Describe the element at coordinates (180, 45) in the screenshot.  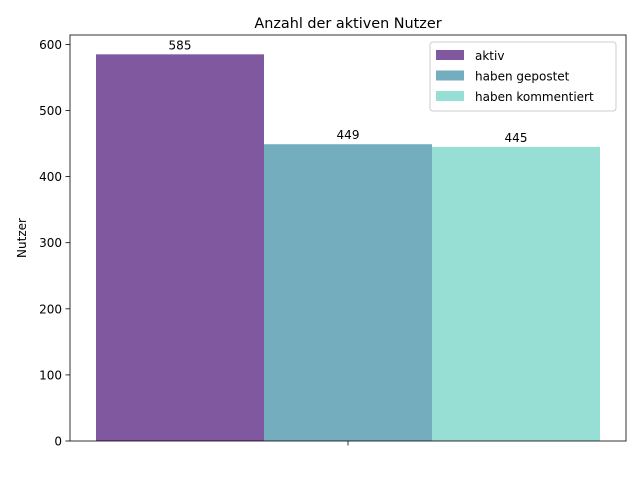
I see `data-label: 585` at that location.